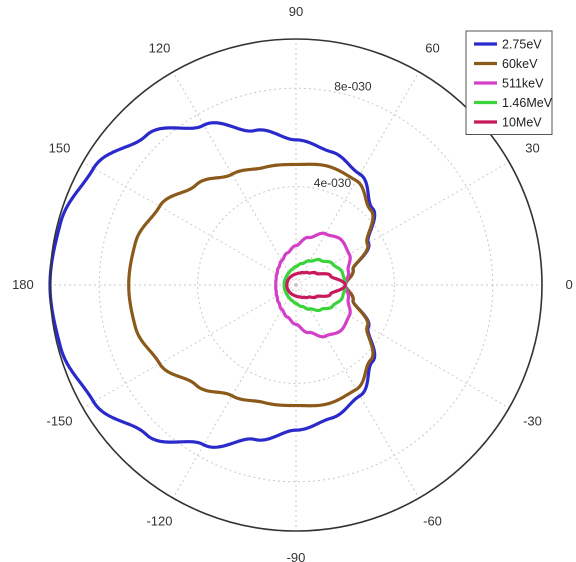 This screenshot has height=562, width=576. What do you see at coordinates (60, 421) in the screenshot?
I see `angular-tick-label: -150` at bounding box center [60, 421].